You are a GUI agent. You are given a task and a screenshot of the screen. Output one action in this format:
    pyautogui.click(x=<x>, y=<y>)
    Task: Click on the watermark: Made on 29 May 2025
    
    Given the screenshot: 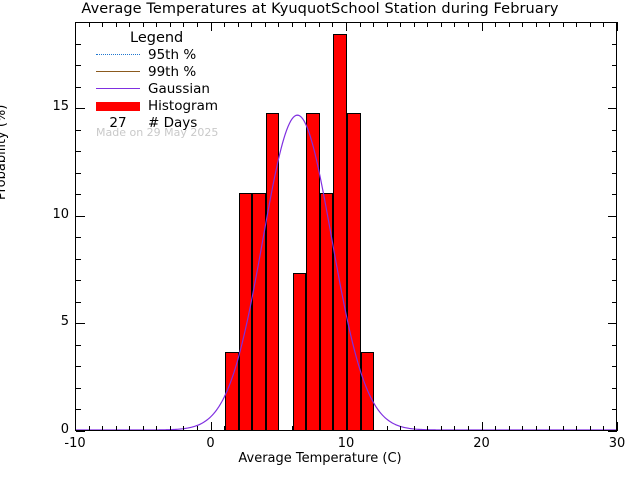 What is the action you would take?
    pyautogui.click(x=157, y=132)
    